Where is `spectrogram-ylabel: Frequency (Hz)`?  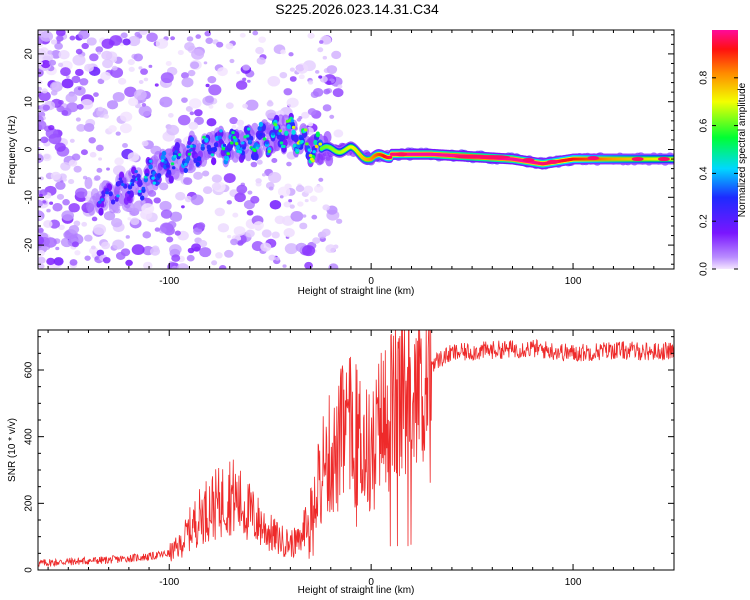
spectrogram-ylabel: Frequency (Hz) is located at coordinates (12, 150).